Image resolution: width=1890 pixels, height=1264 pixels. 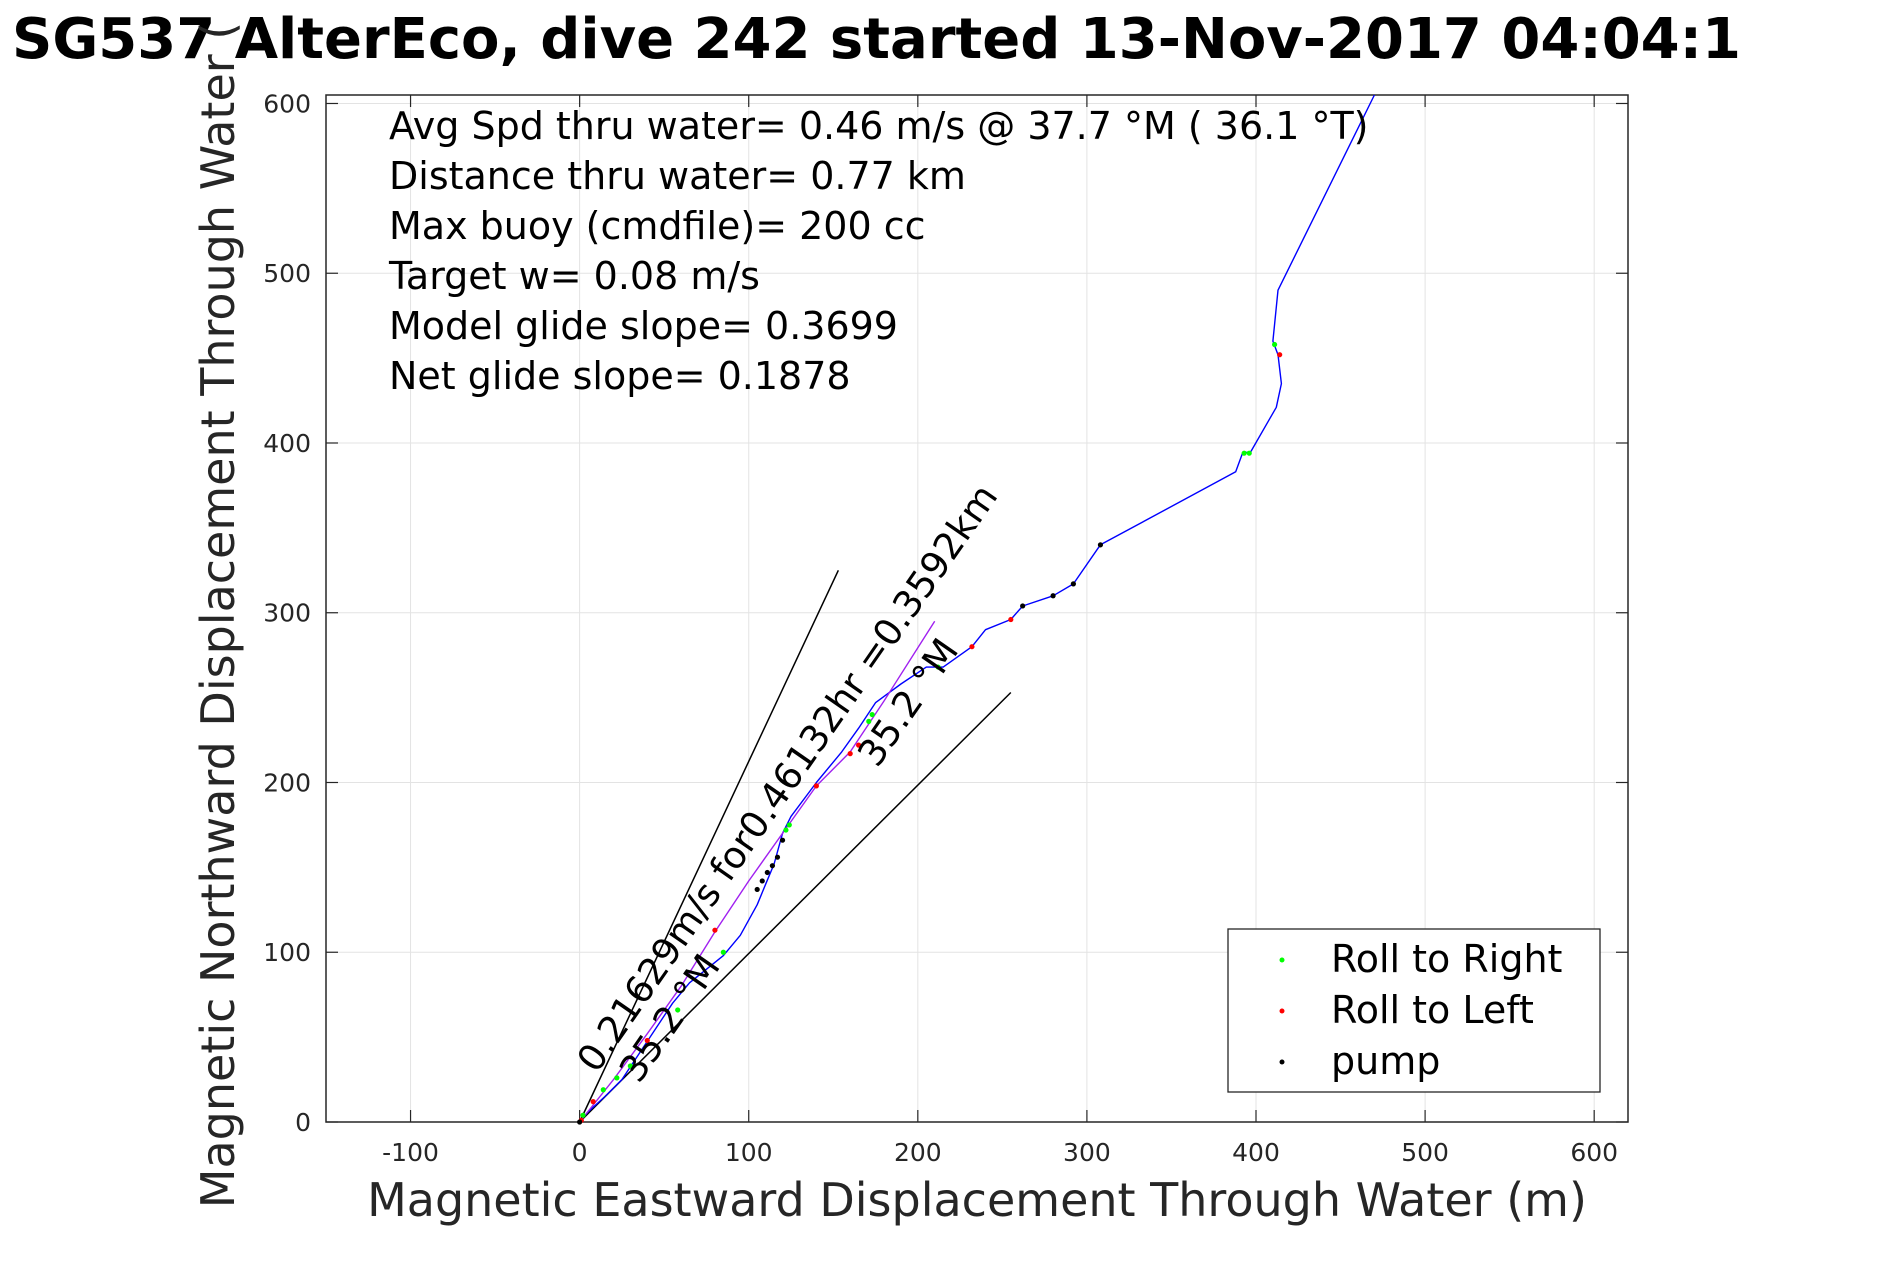 I want to click on legend-label-roll-right: Roll to Right, so click(x=1446, y=959).